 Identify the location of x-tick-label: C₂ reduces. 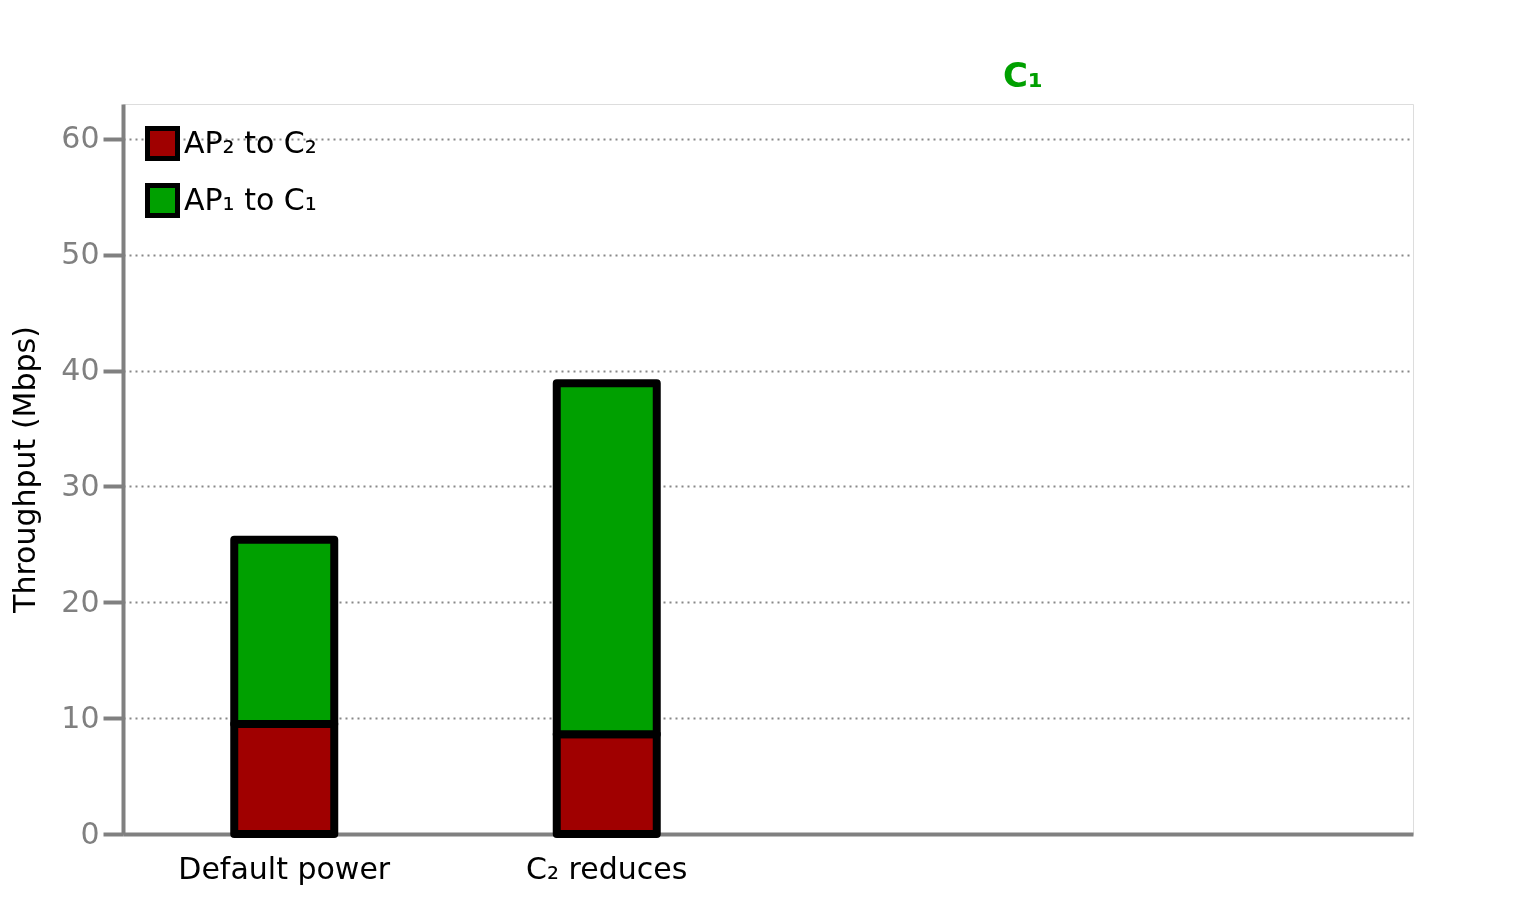
(607, 868).